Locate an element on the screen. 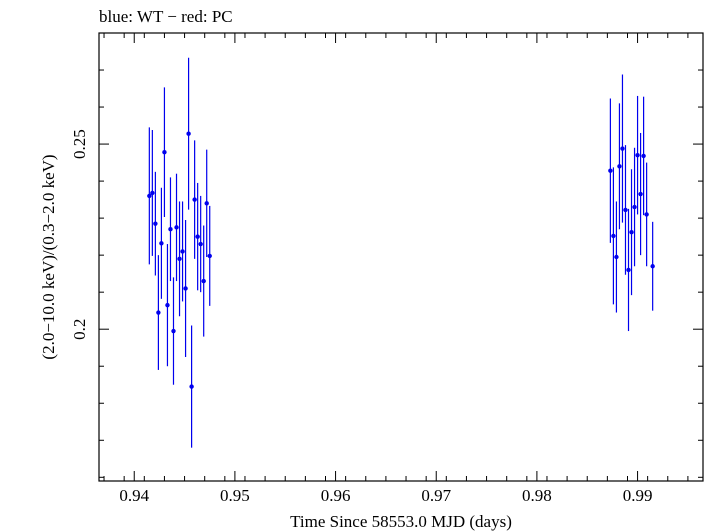 Image resolution: width=705 pixels, height=532 pixels. y-tick-label: 0.25 is located at coordinates (79, 144).